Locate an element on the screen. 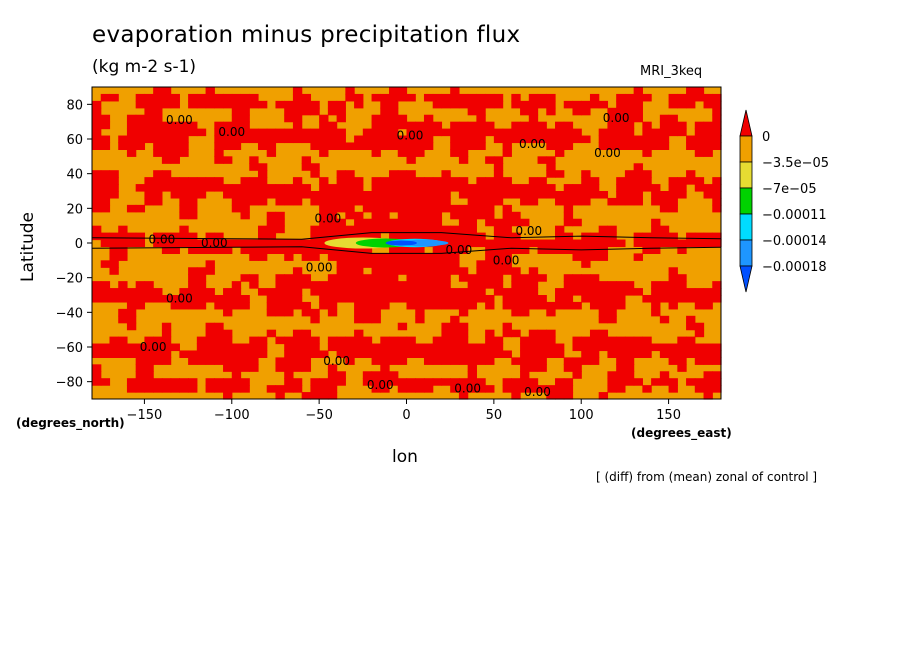  y-axis-unit: (degrees_north) is located at coordinates (70, 423).